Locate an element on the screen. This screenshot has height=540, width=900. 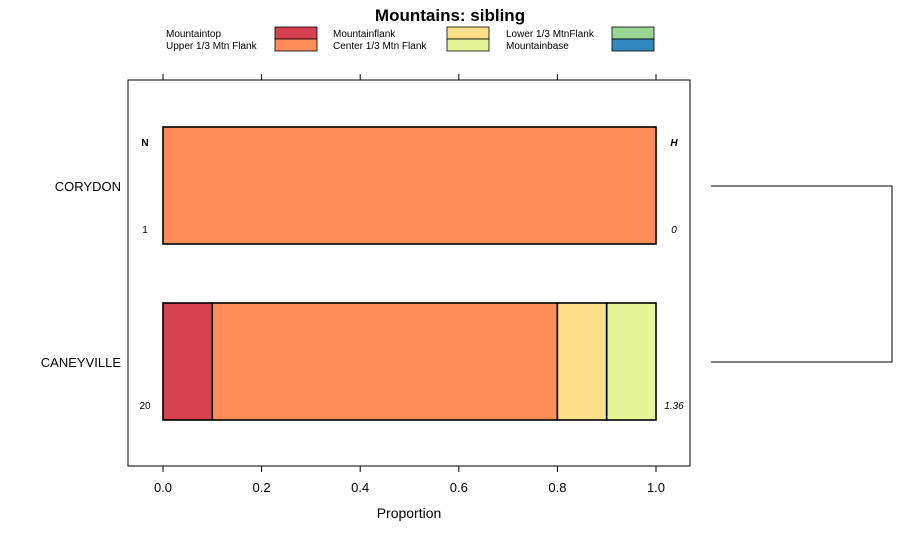
x-tick-label: 0.6 is located at coordinates (459, 487).